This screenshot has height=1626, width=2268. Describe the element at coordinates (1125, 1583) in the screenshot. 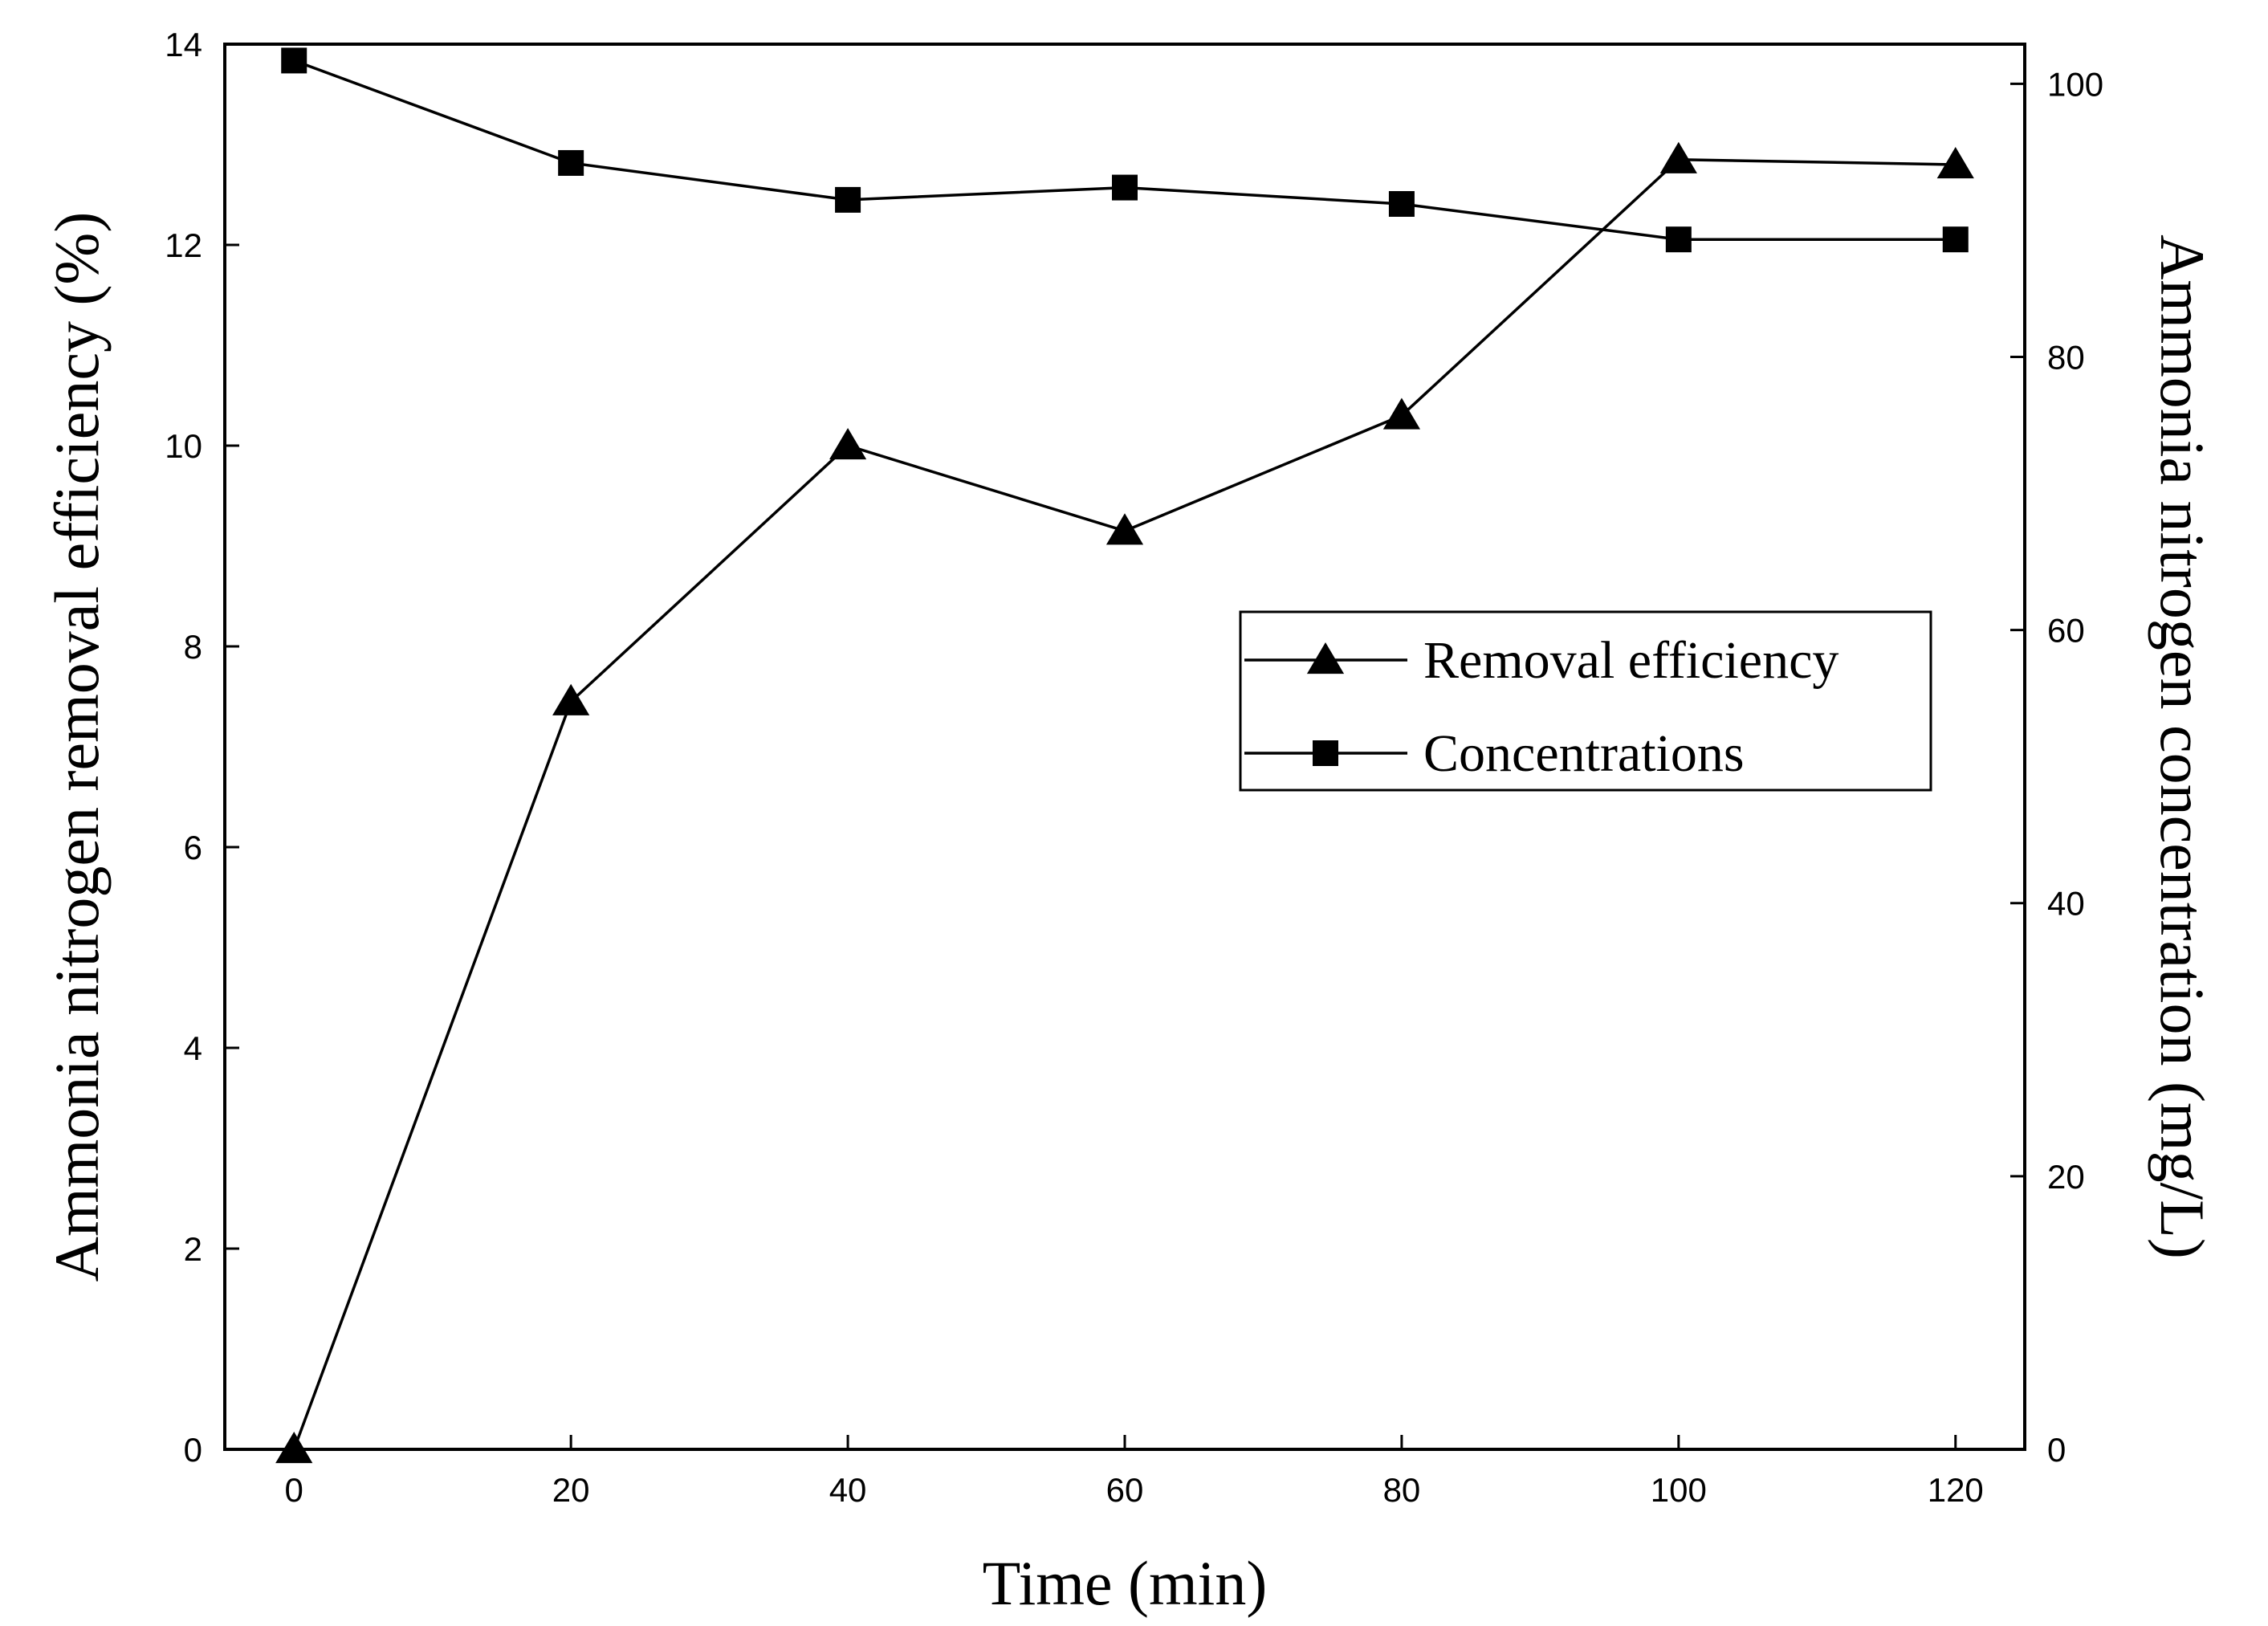

I see `x-axis-title: Time (min)` at that location.